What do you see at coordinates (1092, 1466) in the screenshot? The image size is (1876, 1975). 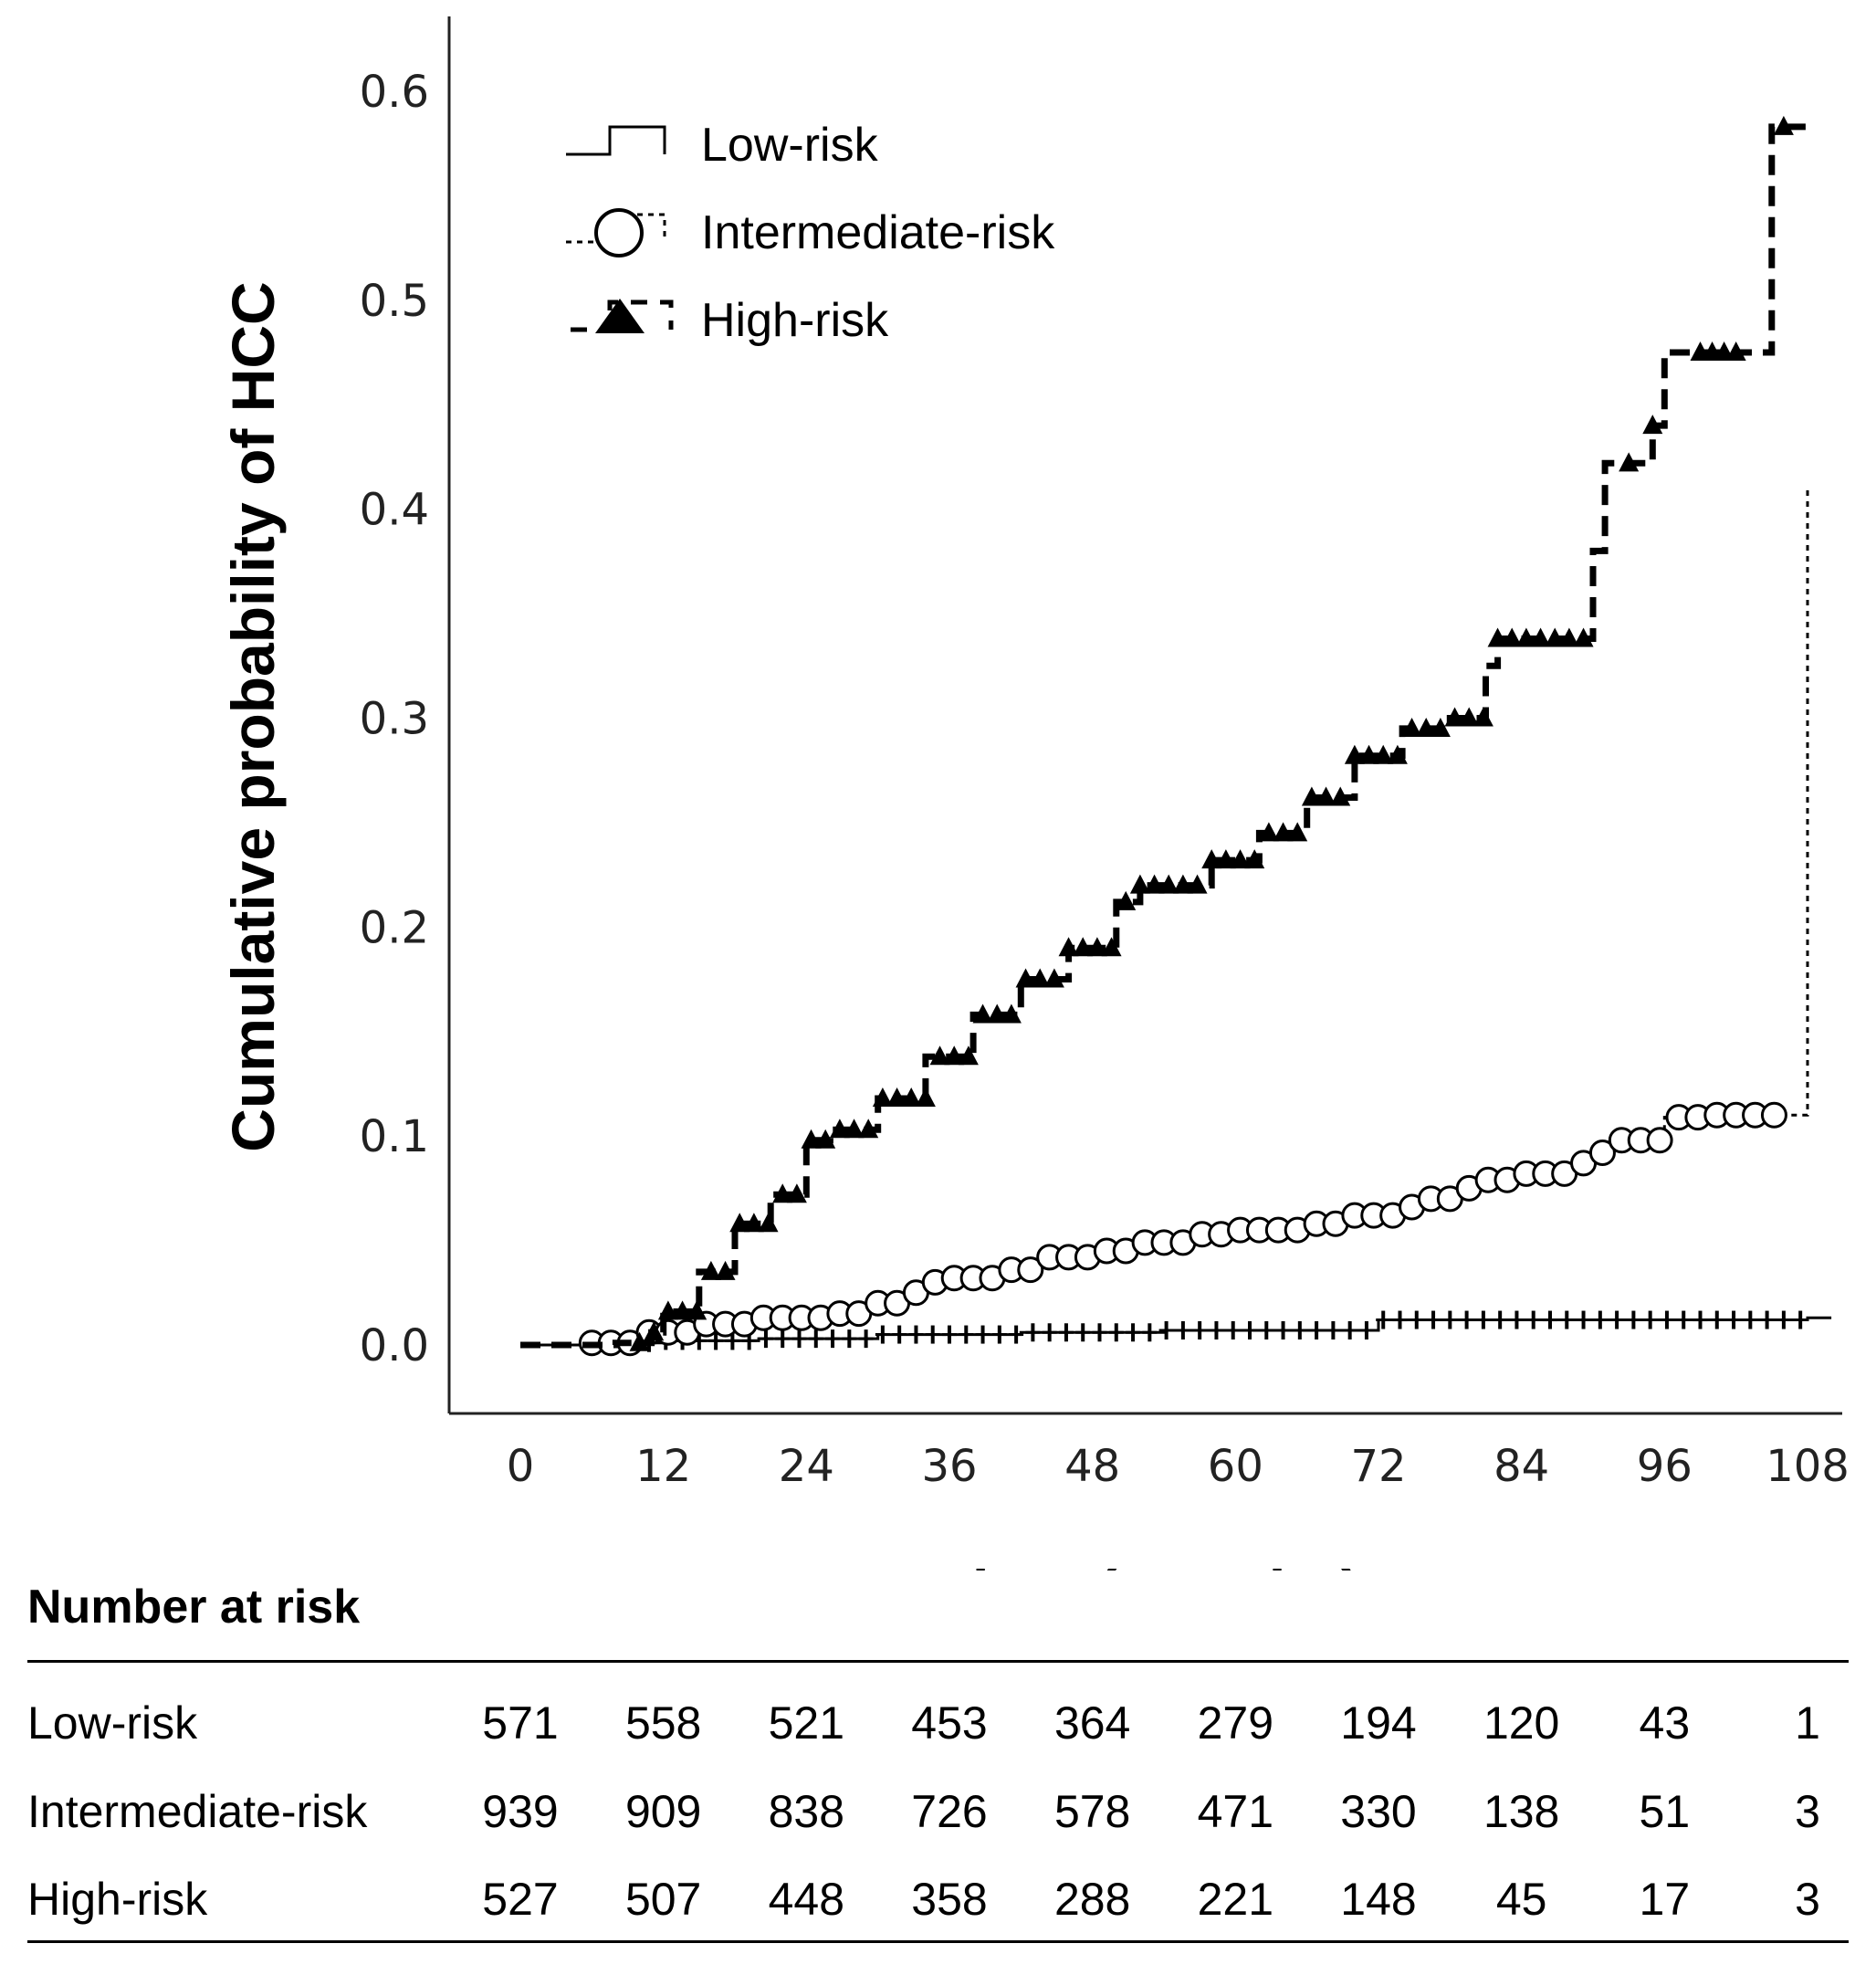 I see `x-tick-label: 48` at bounding box center [1092, 1466].